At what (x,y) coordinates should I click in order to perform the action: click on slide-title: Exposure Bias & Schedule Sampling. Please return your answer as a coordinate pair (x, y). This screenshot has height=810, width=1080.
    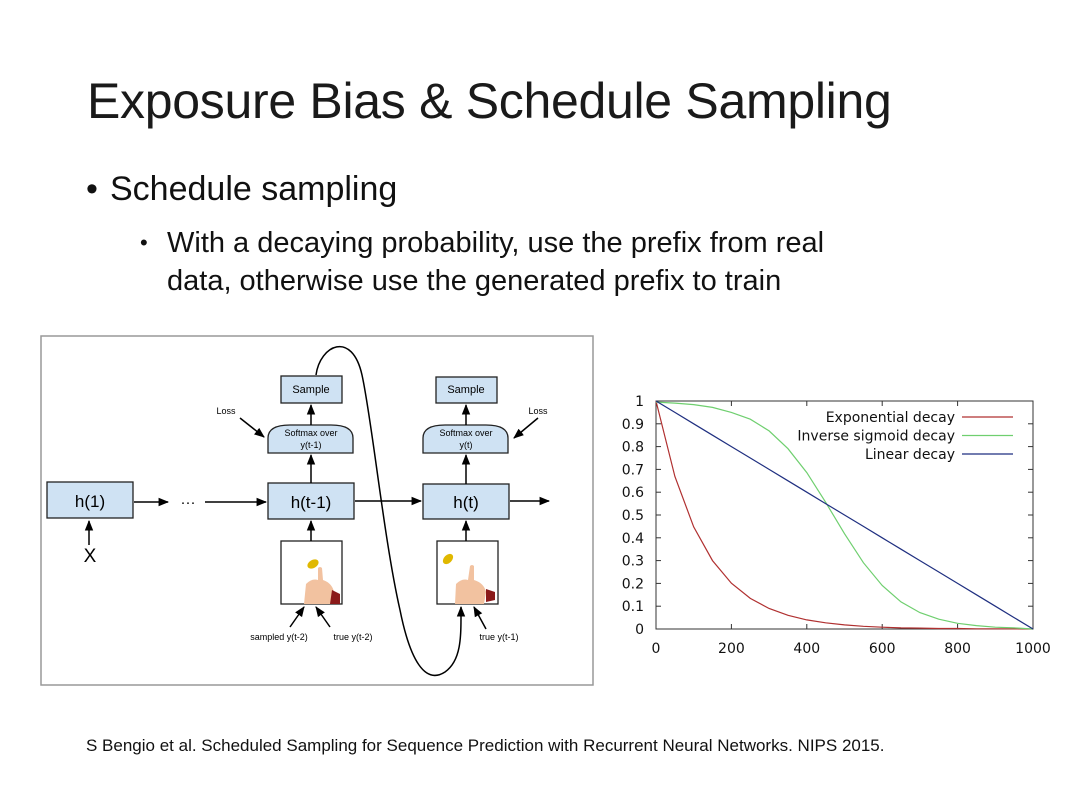
    Looking at the image, I should click on (489, 101).